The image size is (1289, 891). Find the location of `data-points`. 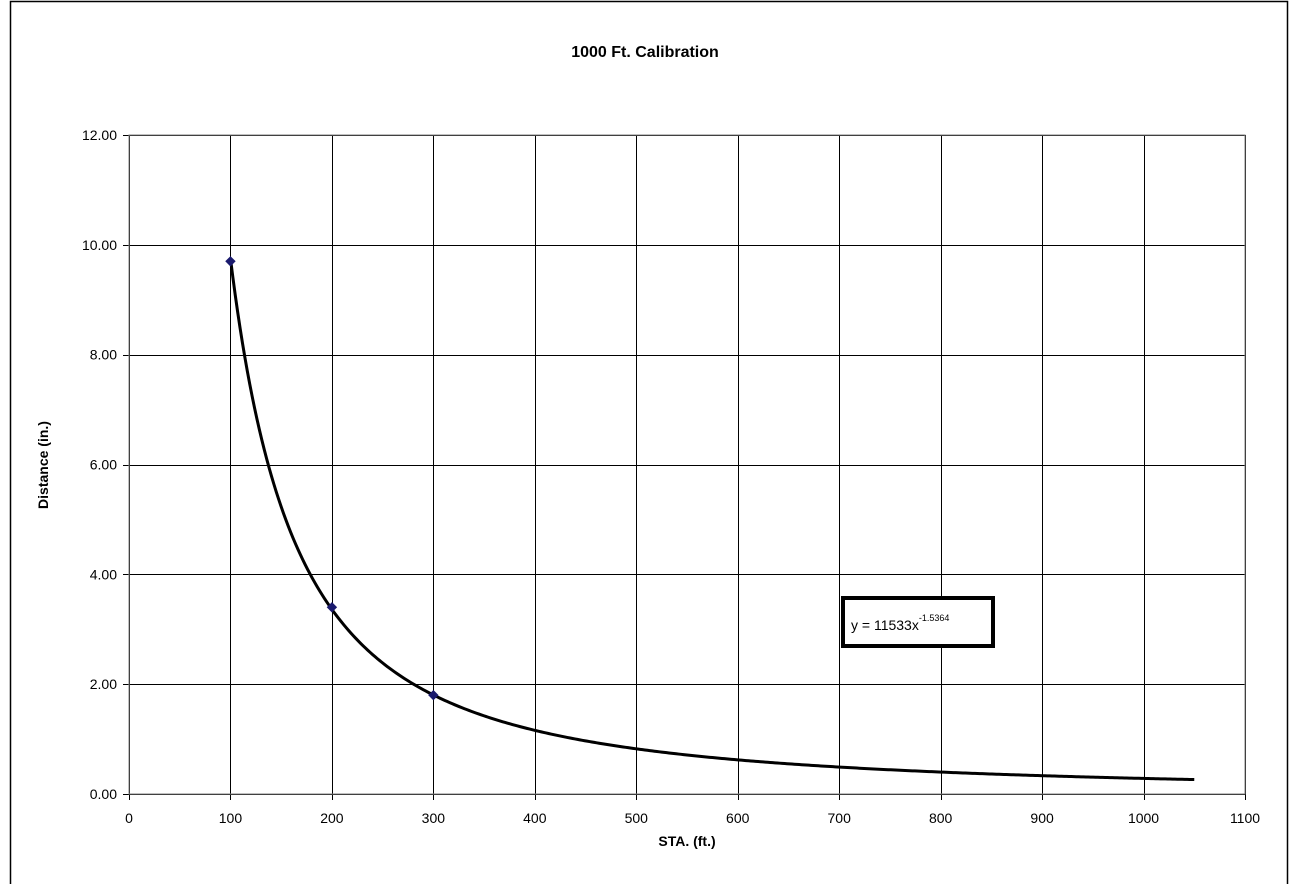

data-points is located at coordinates (332, 478).